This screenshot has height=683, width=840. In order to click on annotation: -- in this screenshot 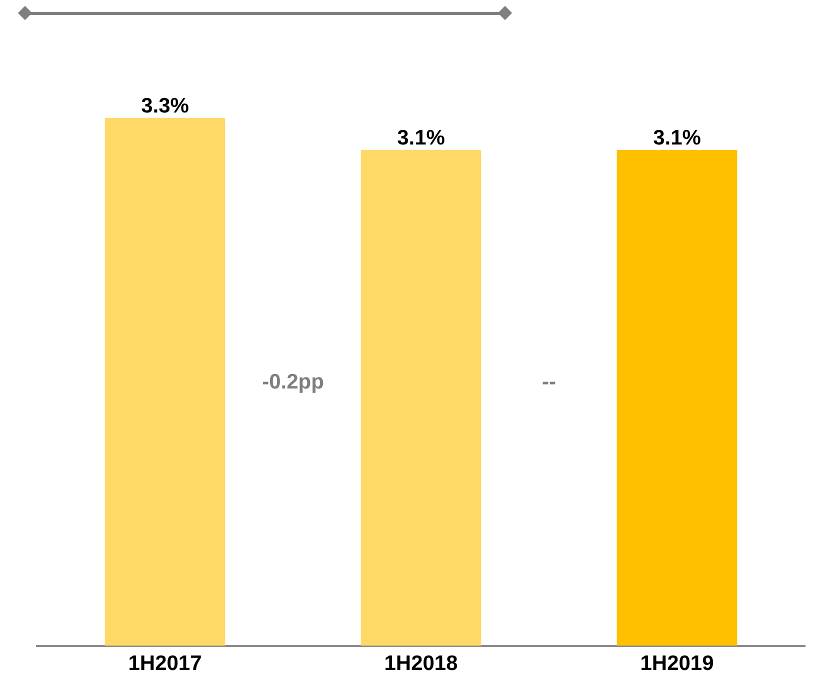, I will do `click(549, 382)`.